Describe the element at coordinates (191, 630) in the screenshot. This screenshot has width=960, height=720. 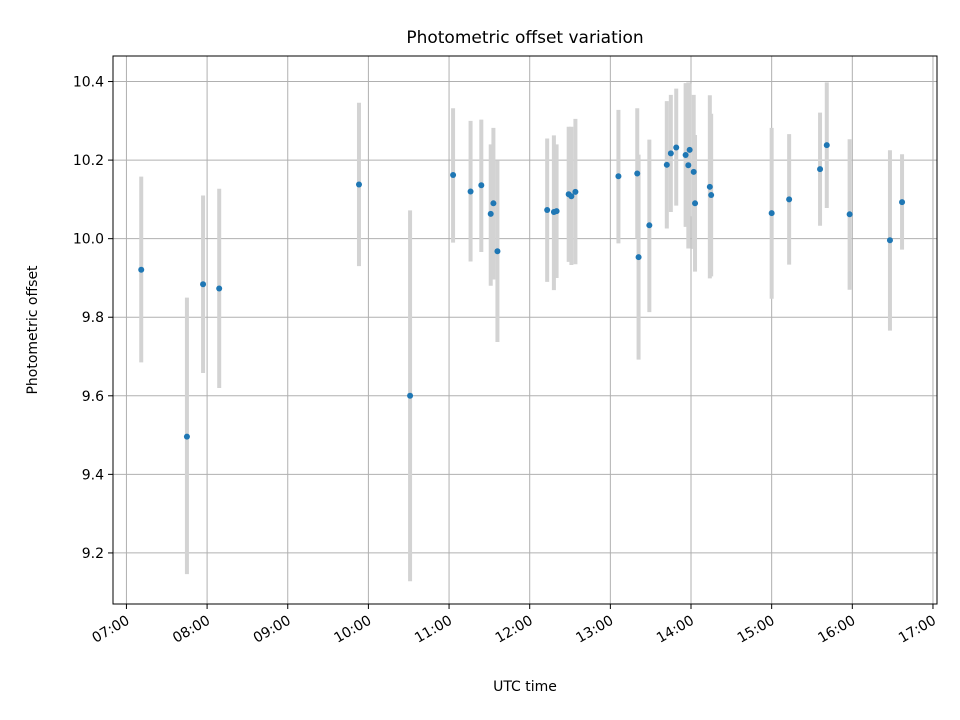
I see `x-tick-label: 08:00` at that location.